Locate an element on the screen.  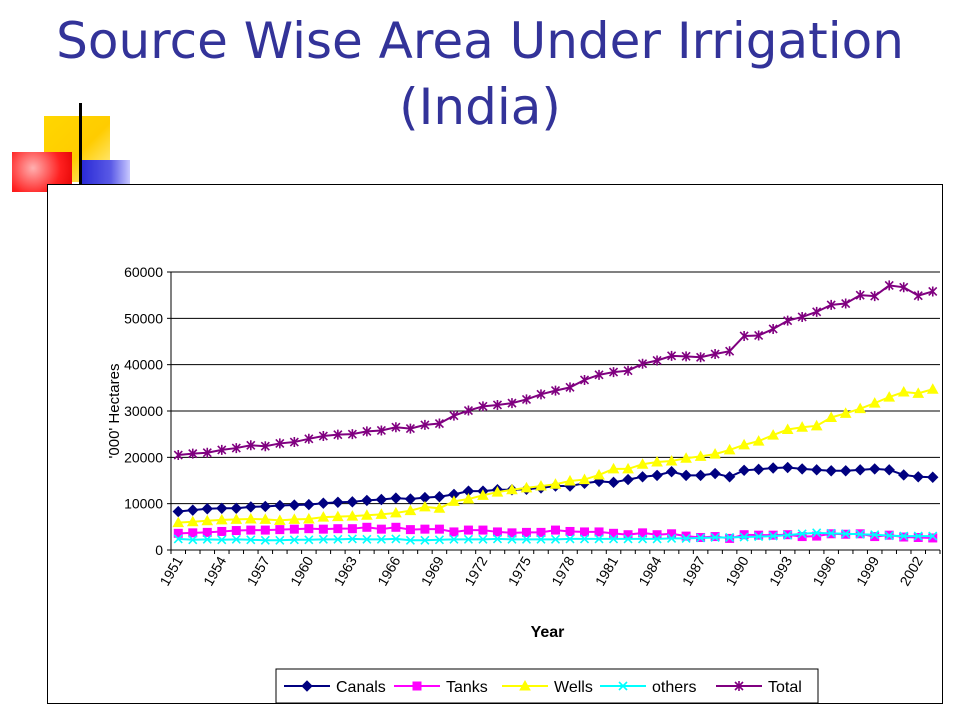
y-tick-label: 50000 is located at coordinates (143, 318).